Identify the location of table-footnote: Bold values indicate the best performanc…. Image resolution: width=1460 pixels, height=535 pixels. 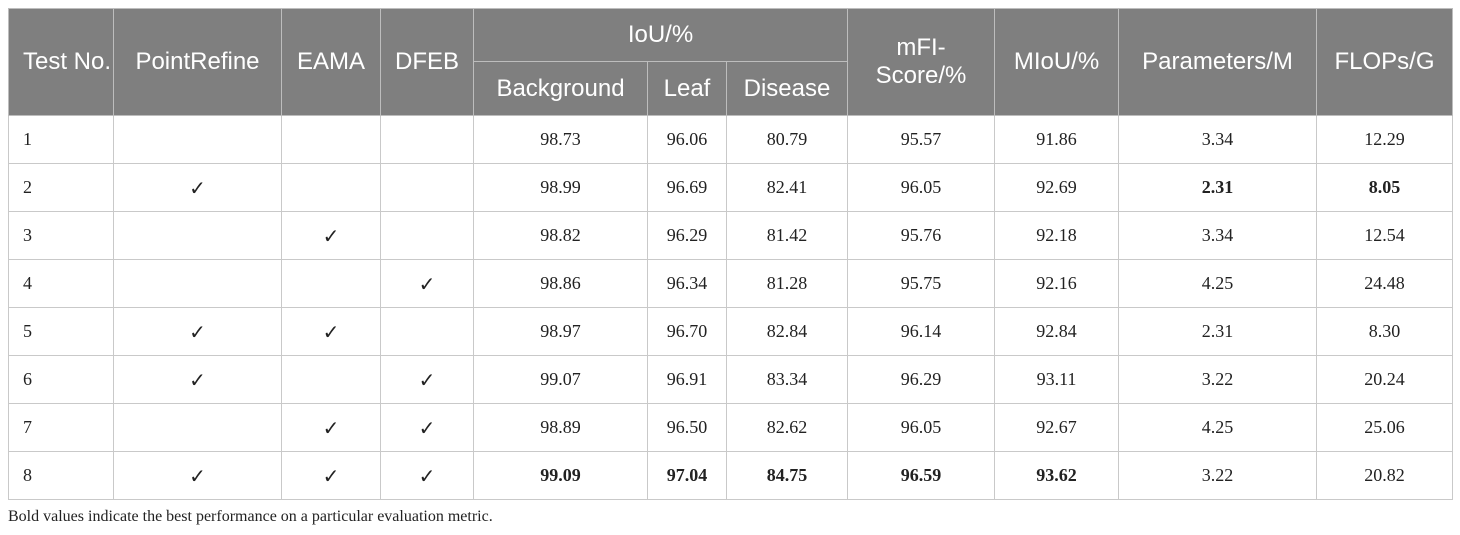
(250, 516).